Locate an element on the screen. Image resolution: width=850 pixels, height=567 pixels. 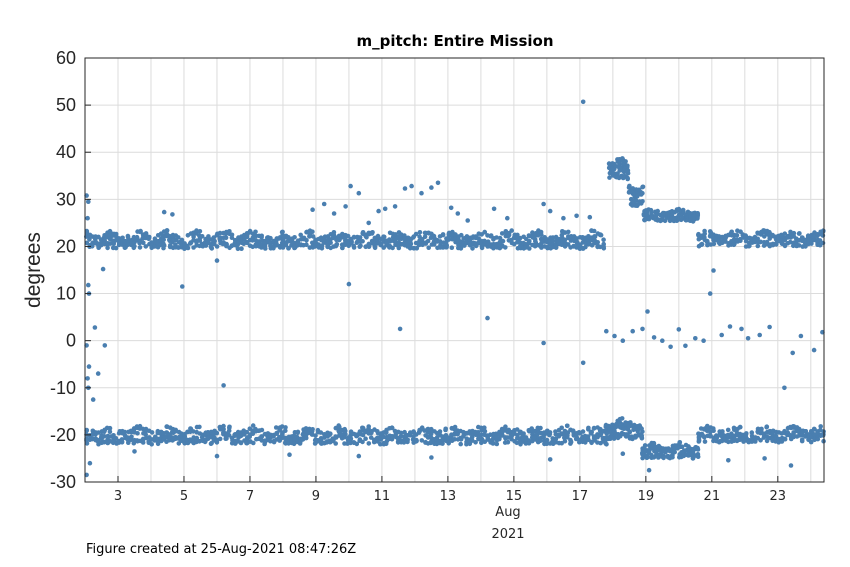
y-axis-ticks: -30 -20 -10 0 10 20 30 40 50 60 is located at coordinates (70, 270).